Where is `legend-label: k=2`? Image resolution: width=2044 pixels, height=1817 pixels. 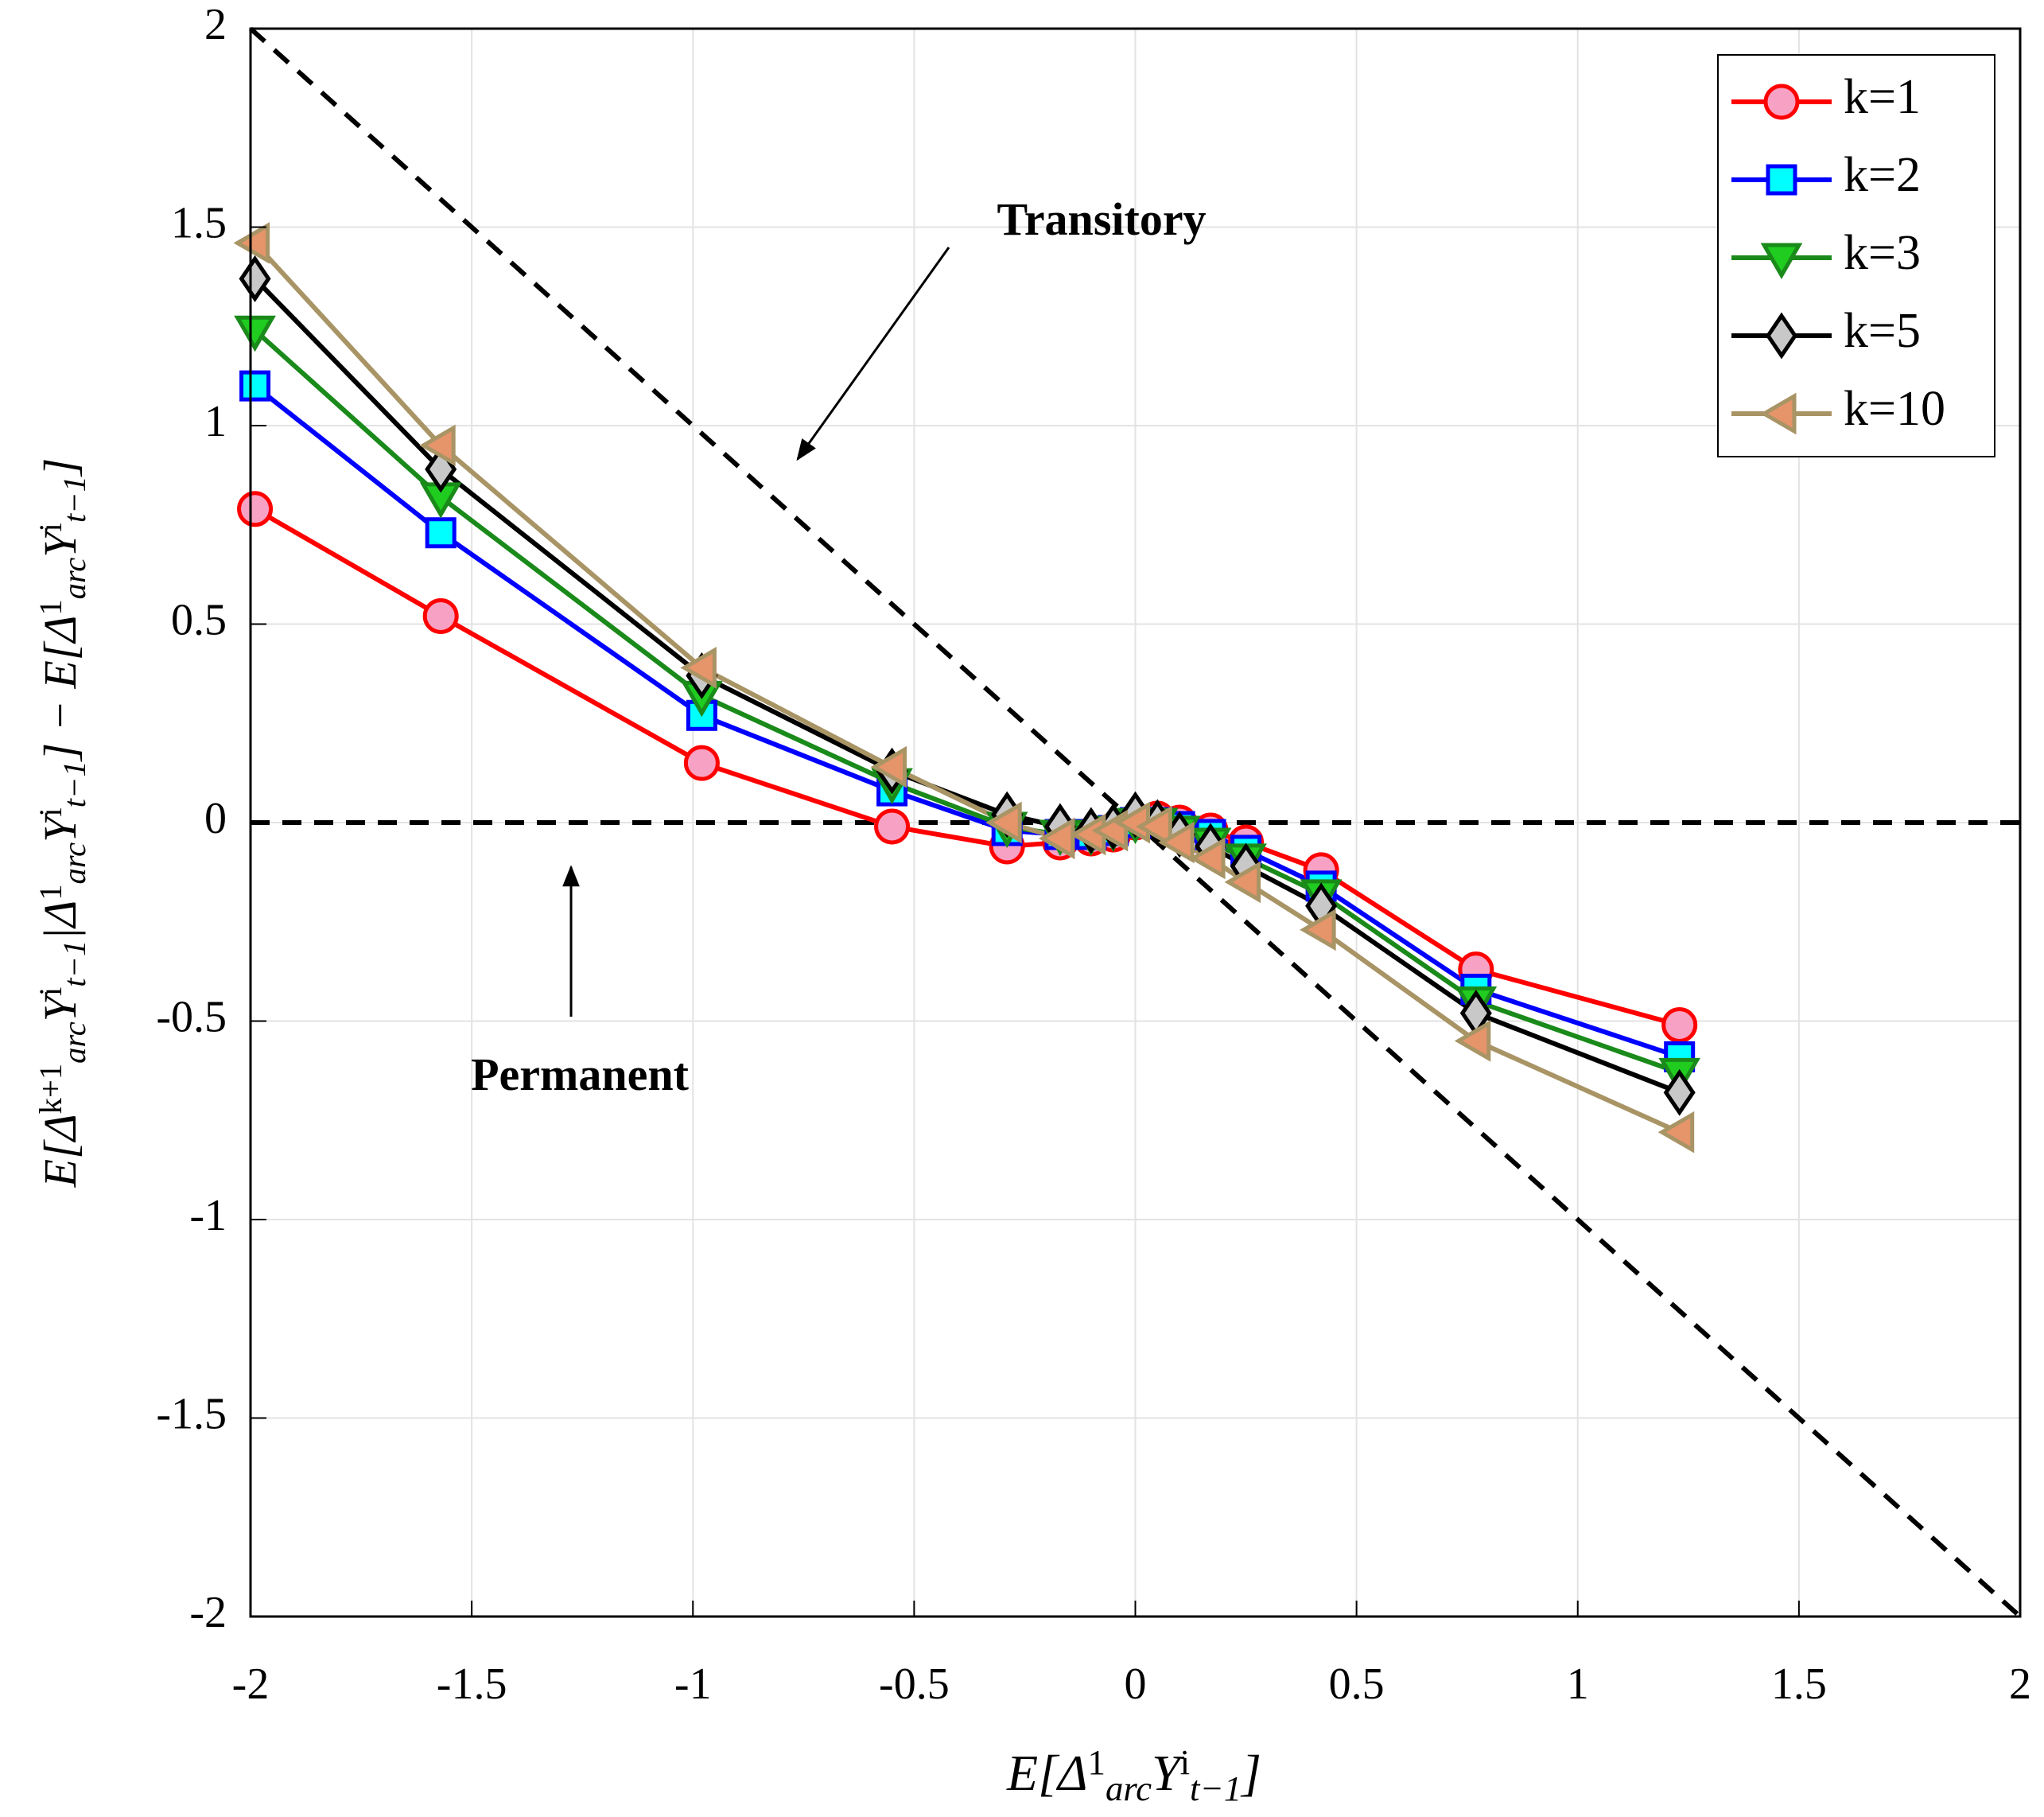
legend-label: k=2 is located at coordinates (1882, 175).